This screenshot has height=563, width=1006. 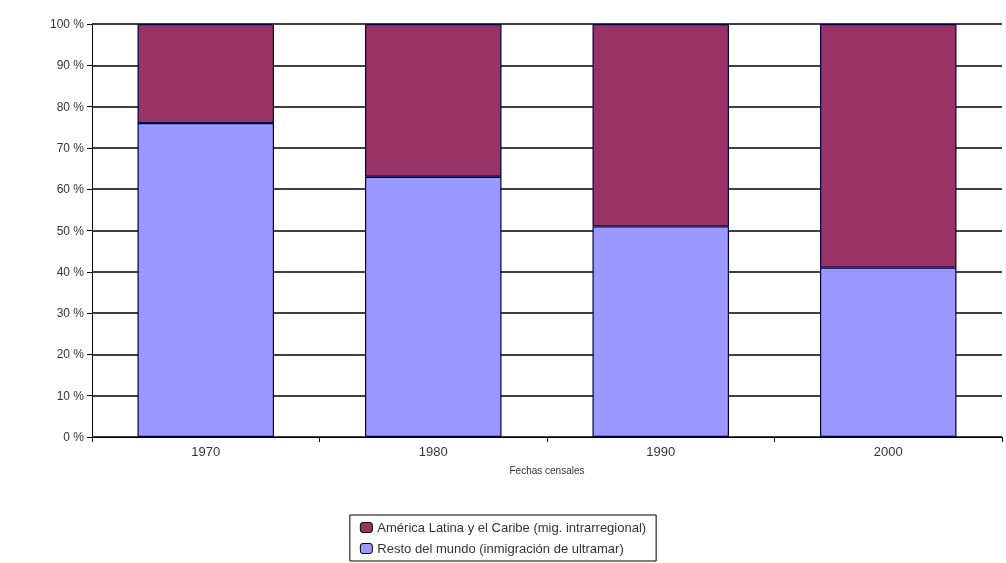 What do you see at coordinates (70, 313) in the screenshot?
I see `y-tick-label: 30 %` at bounding box center [70, 313].